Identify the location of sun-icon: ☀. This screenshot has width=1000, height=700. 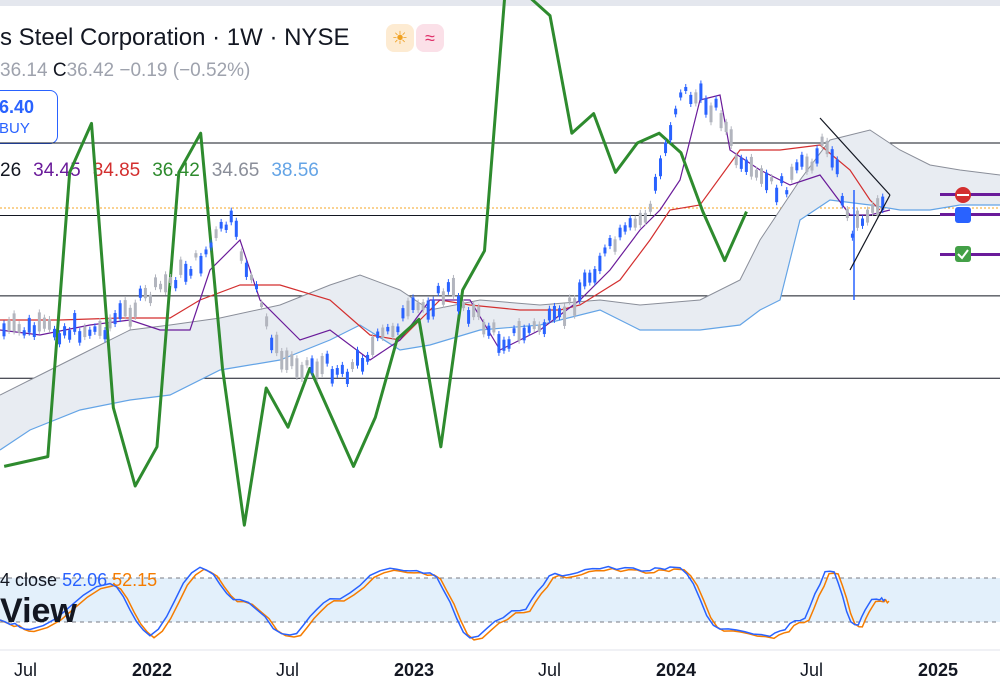
(400, 38).